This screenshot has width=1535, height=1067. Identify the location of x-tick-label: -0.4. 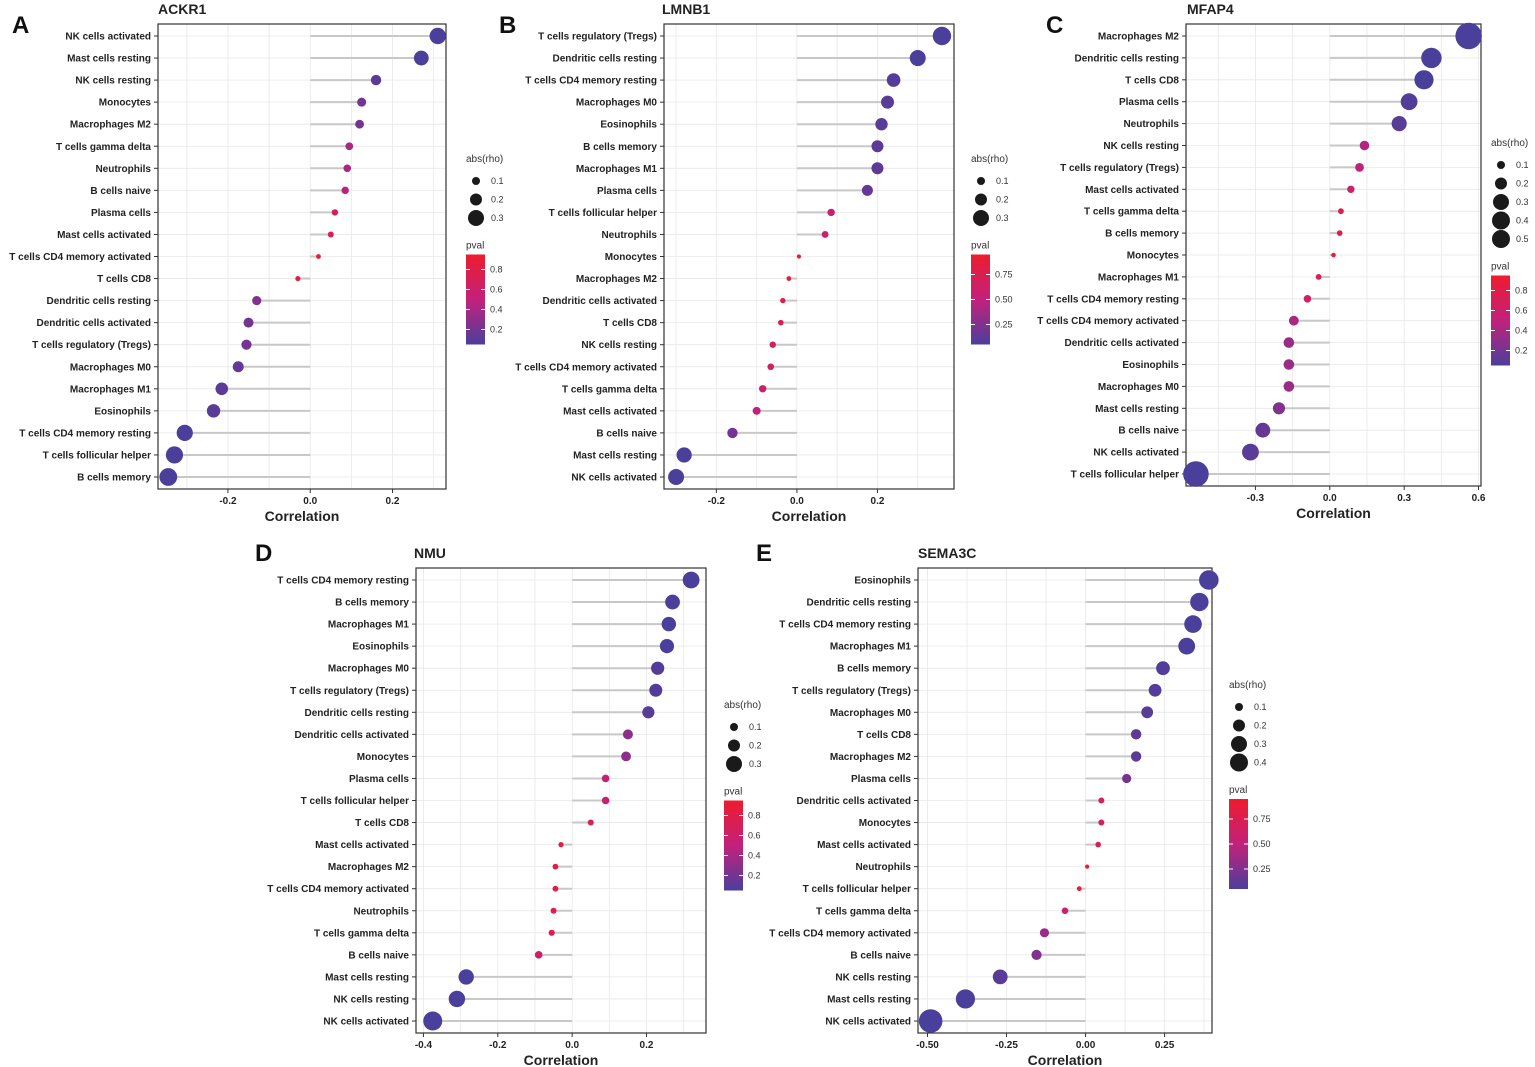
(424, 1045).